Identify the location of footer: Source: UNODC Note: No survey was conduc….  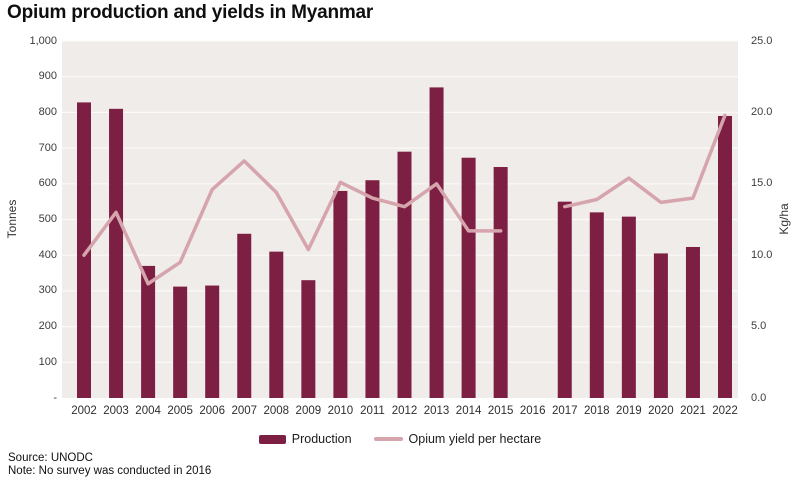
(109, 465).